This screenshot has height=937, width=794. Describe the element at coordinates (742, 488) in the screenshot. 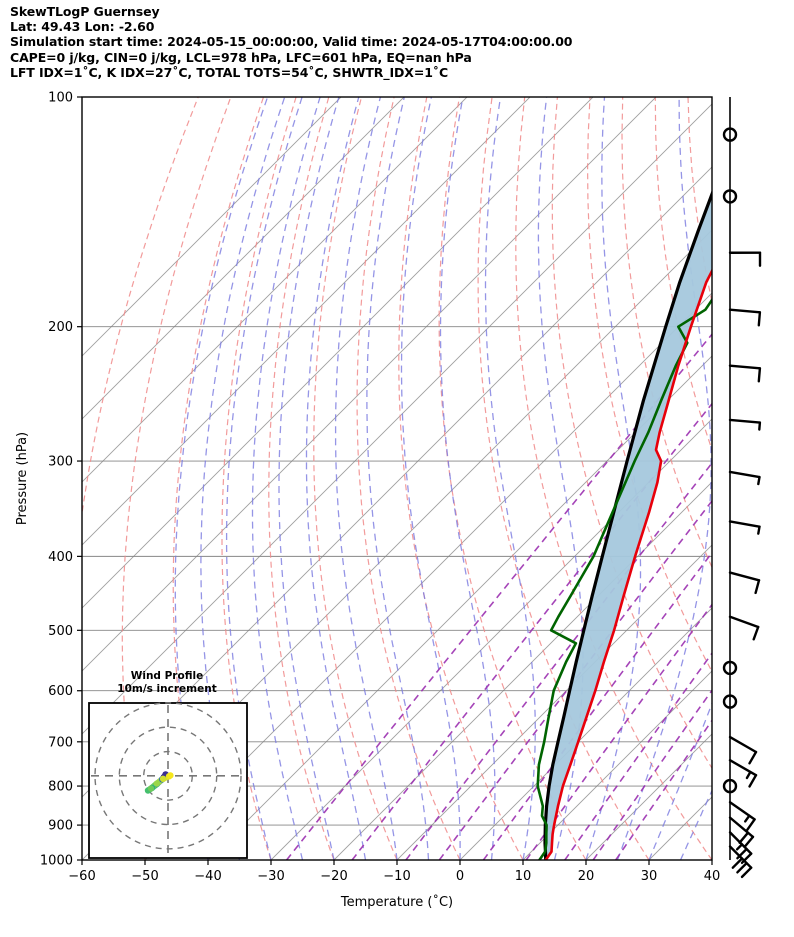

I see `wind-barb-column` at that location.